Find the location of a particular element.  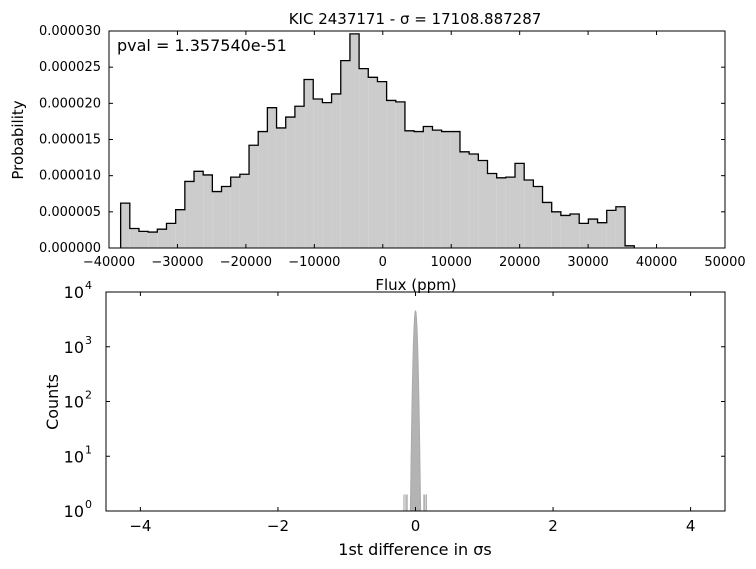

y-tick-label: 0.000010 is located at coordinates (70, 176).